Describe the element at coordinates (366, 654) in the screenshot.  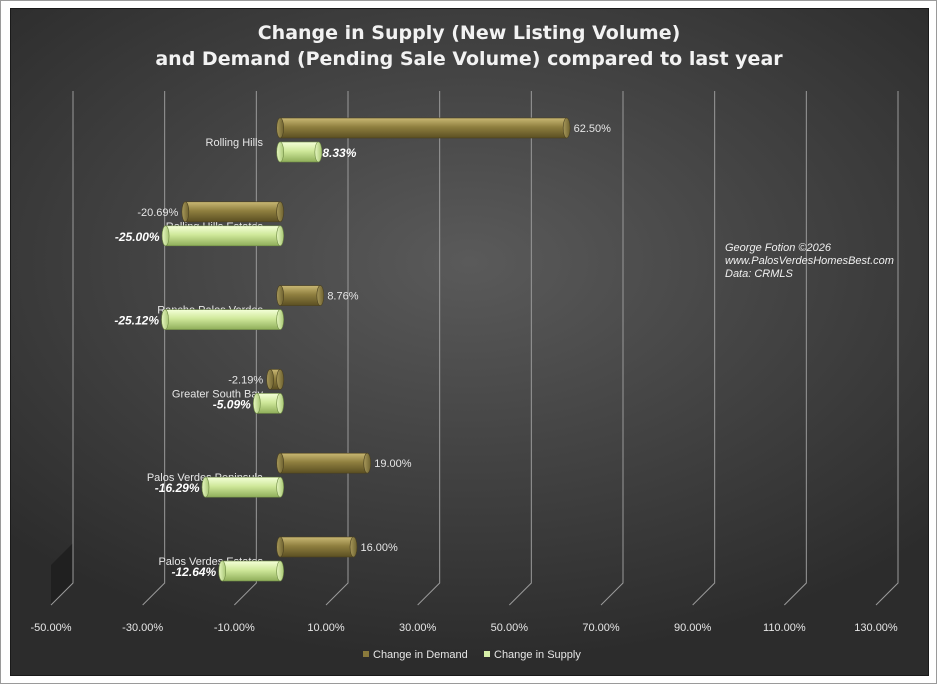
I see `legend-swatch-demand` at that location.